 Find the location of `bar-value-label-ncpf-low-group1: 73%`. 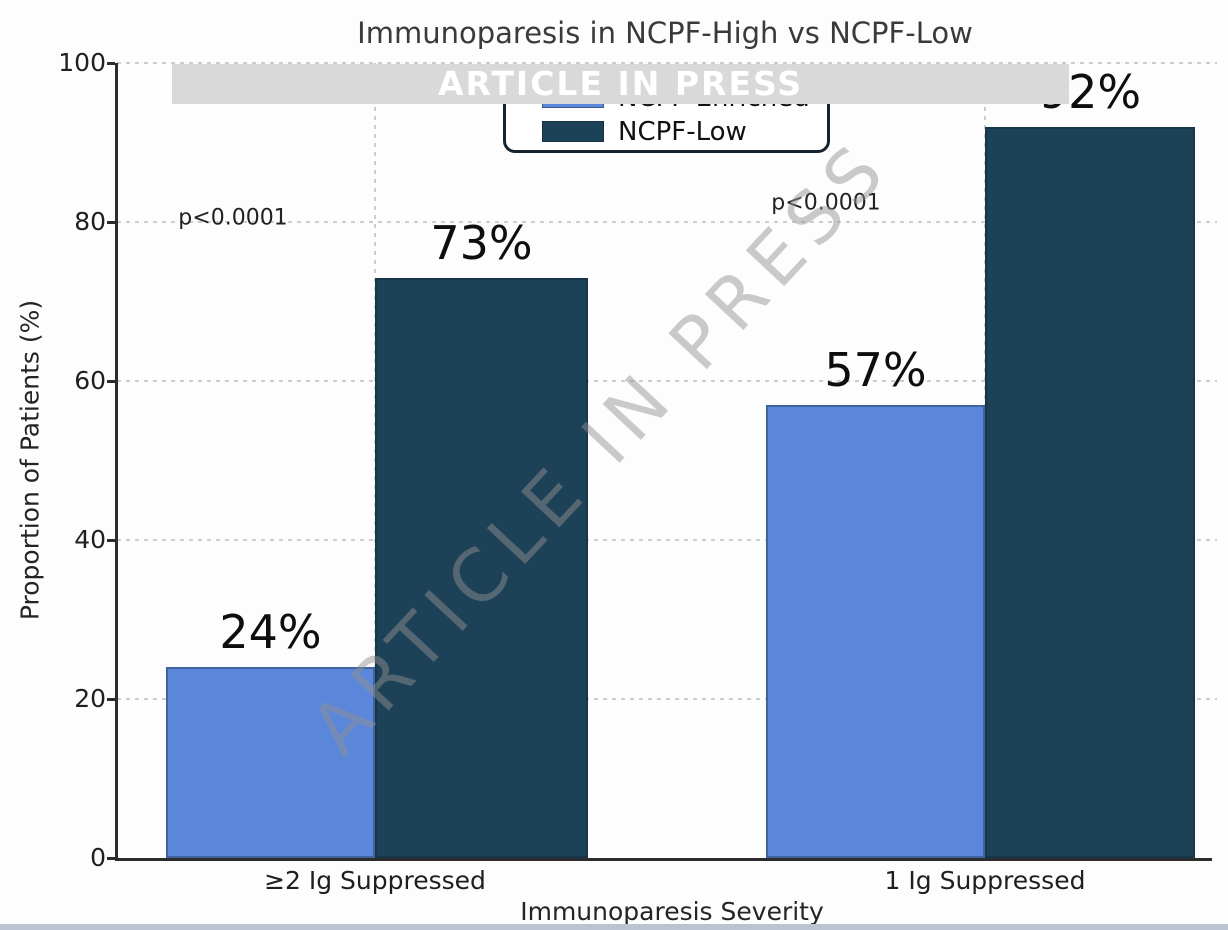

bar-value-label-ncpf-low-group1: 73% is located at coordinates (481, 242).